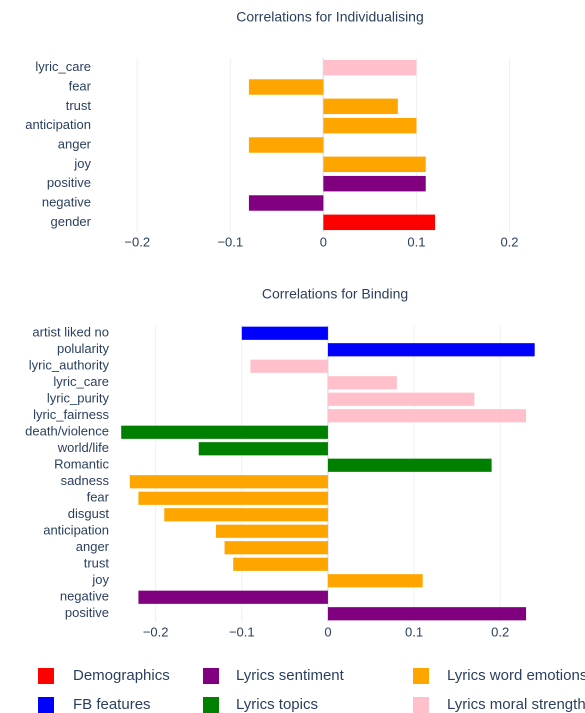 The height and width of the screenshot is (713, 585). Describe the element at coordinates (71, 221) in the screenshot. I see `y-tick-label: gender` at that location.